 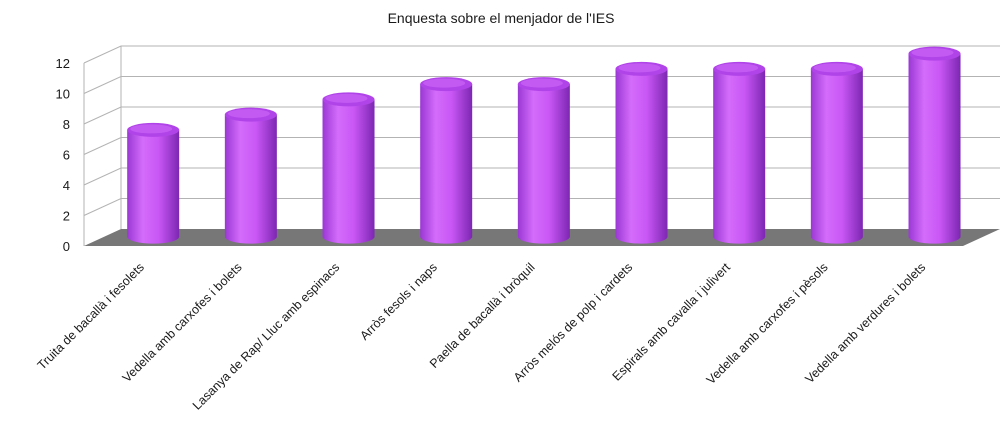 What do you see at coordinates (66, 216) in the screenshot?
I see `y-tick-label: 2` at bounding box center [66, 216].